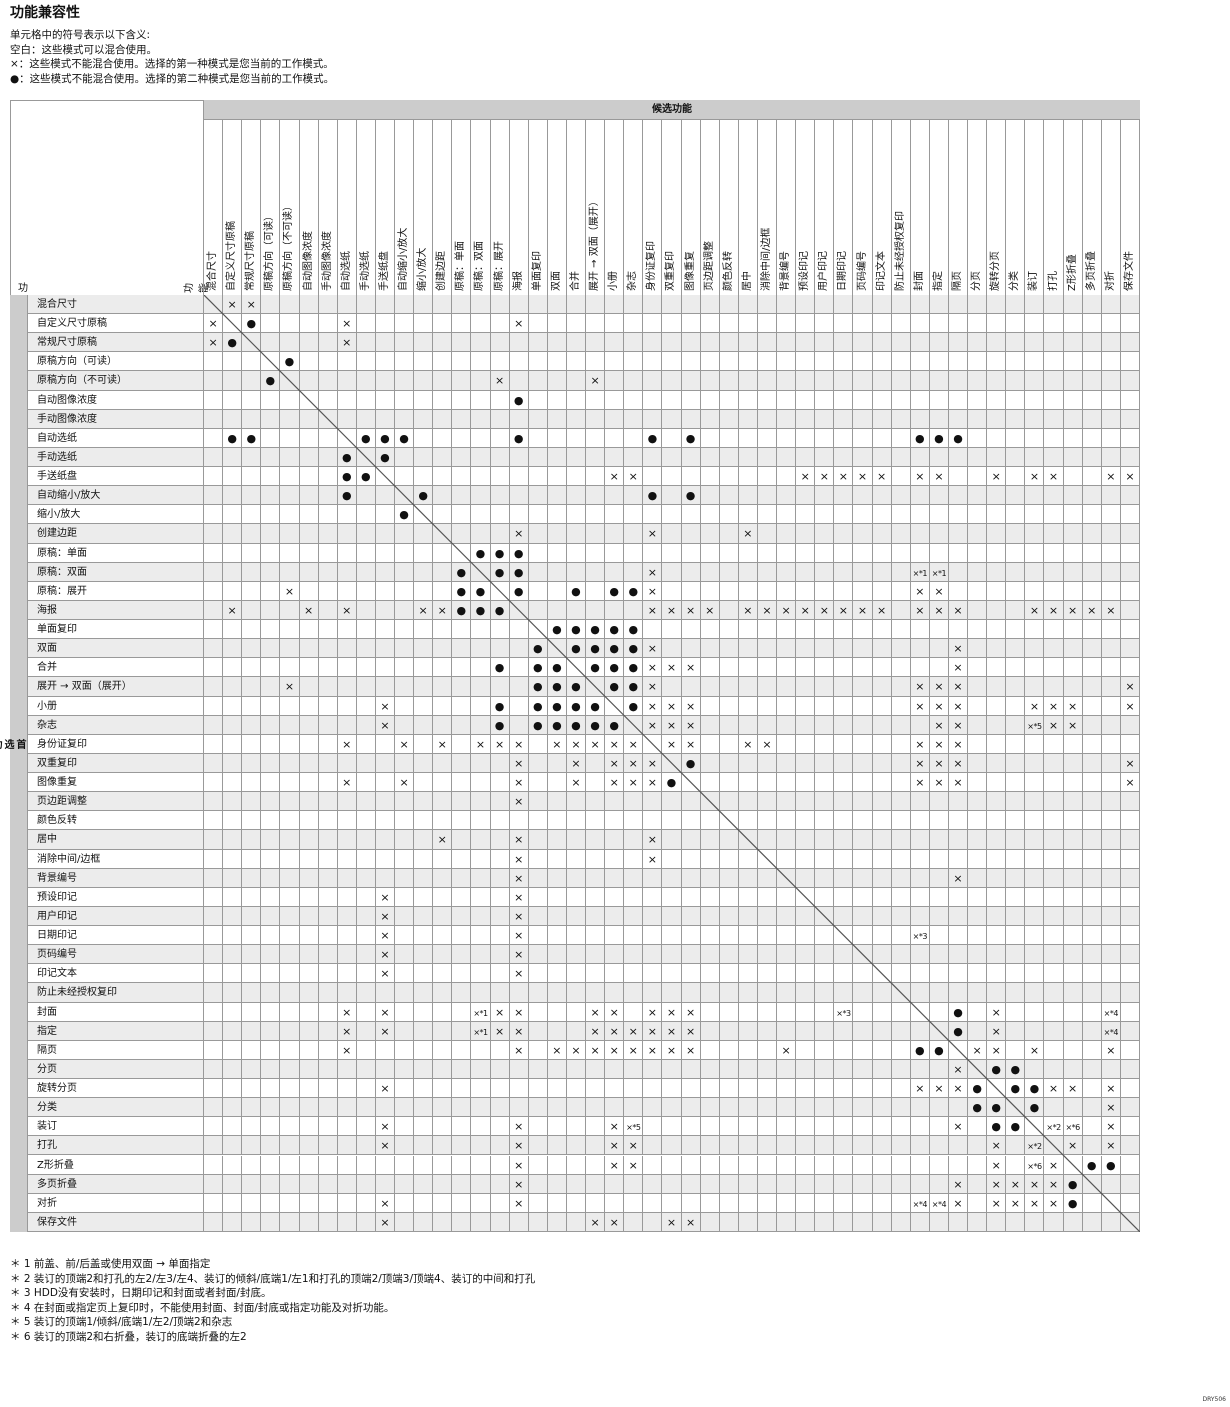 This screenshot has width=1230, height=1407. Describe the element at coordinates (786, 271) in the screenshot. I see `column-header-label: 背景编号` at that location.